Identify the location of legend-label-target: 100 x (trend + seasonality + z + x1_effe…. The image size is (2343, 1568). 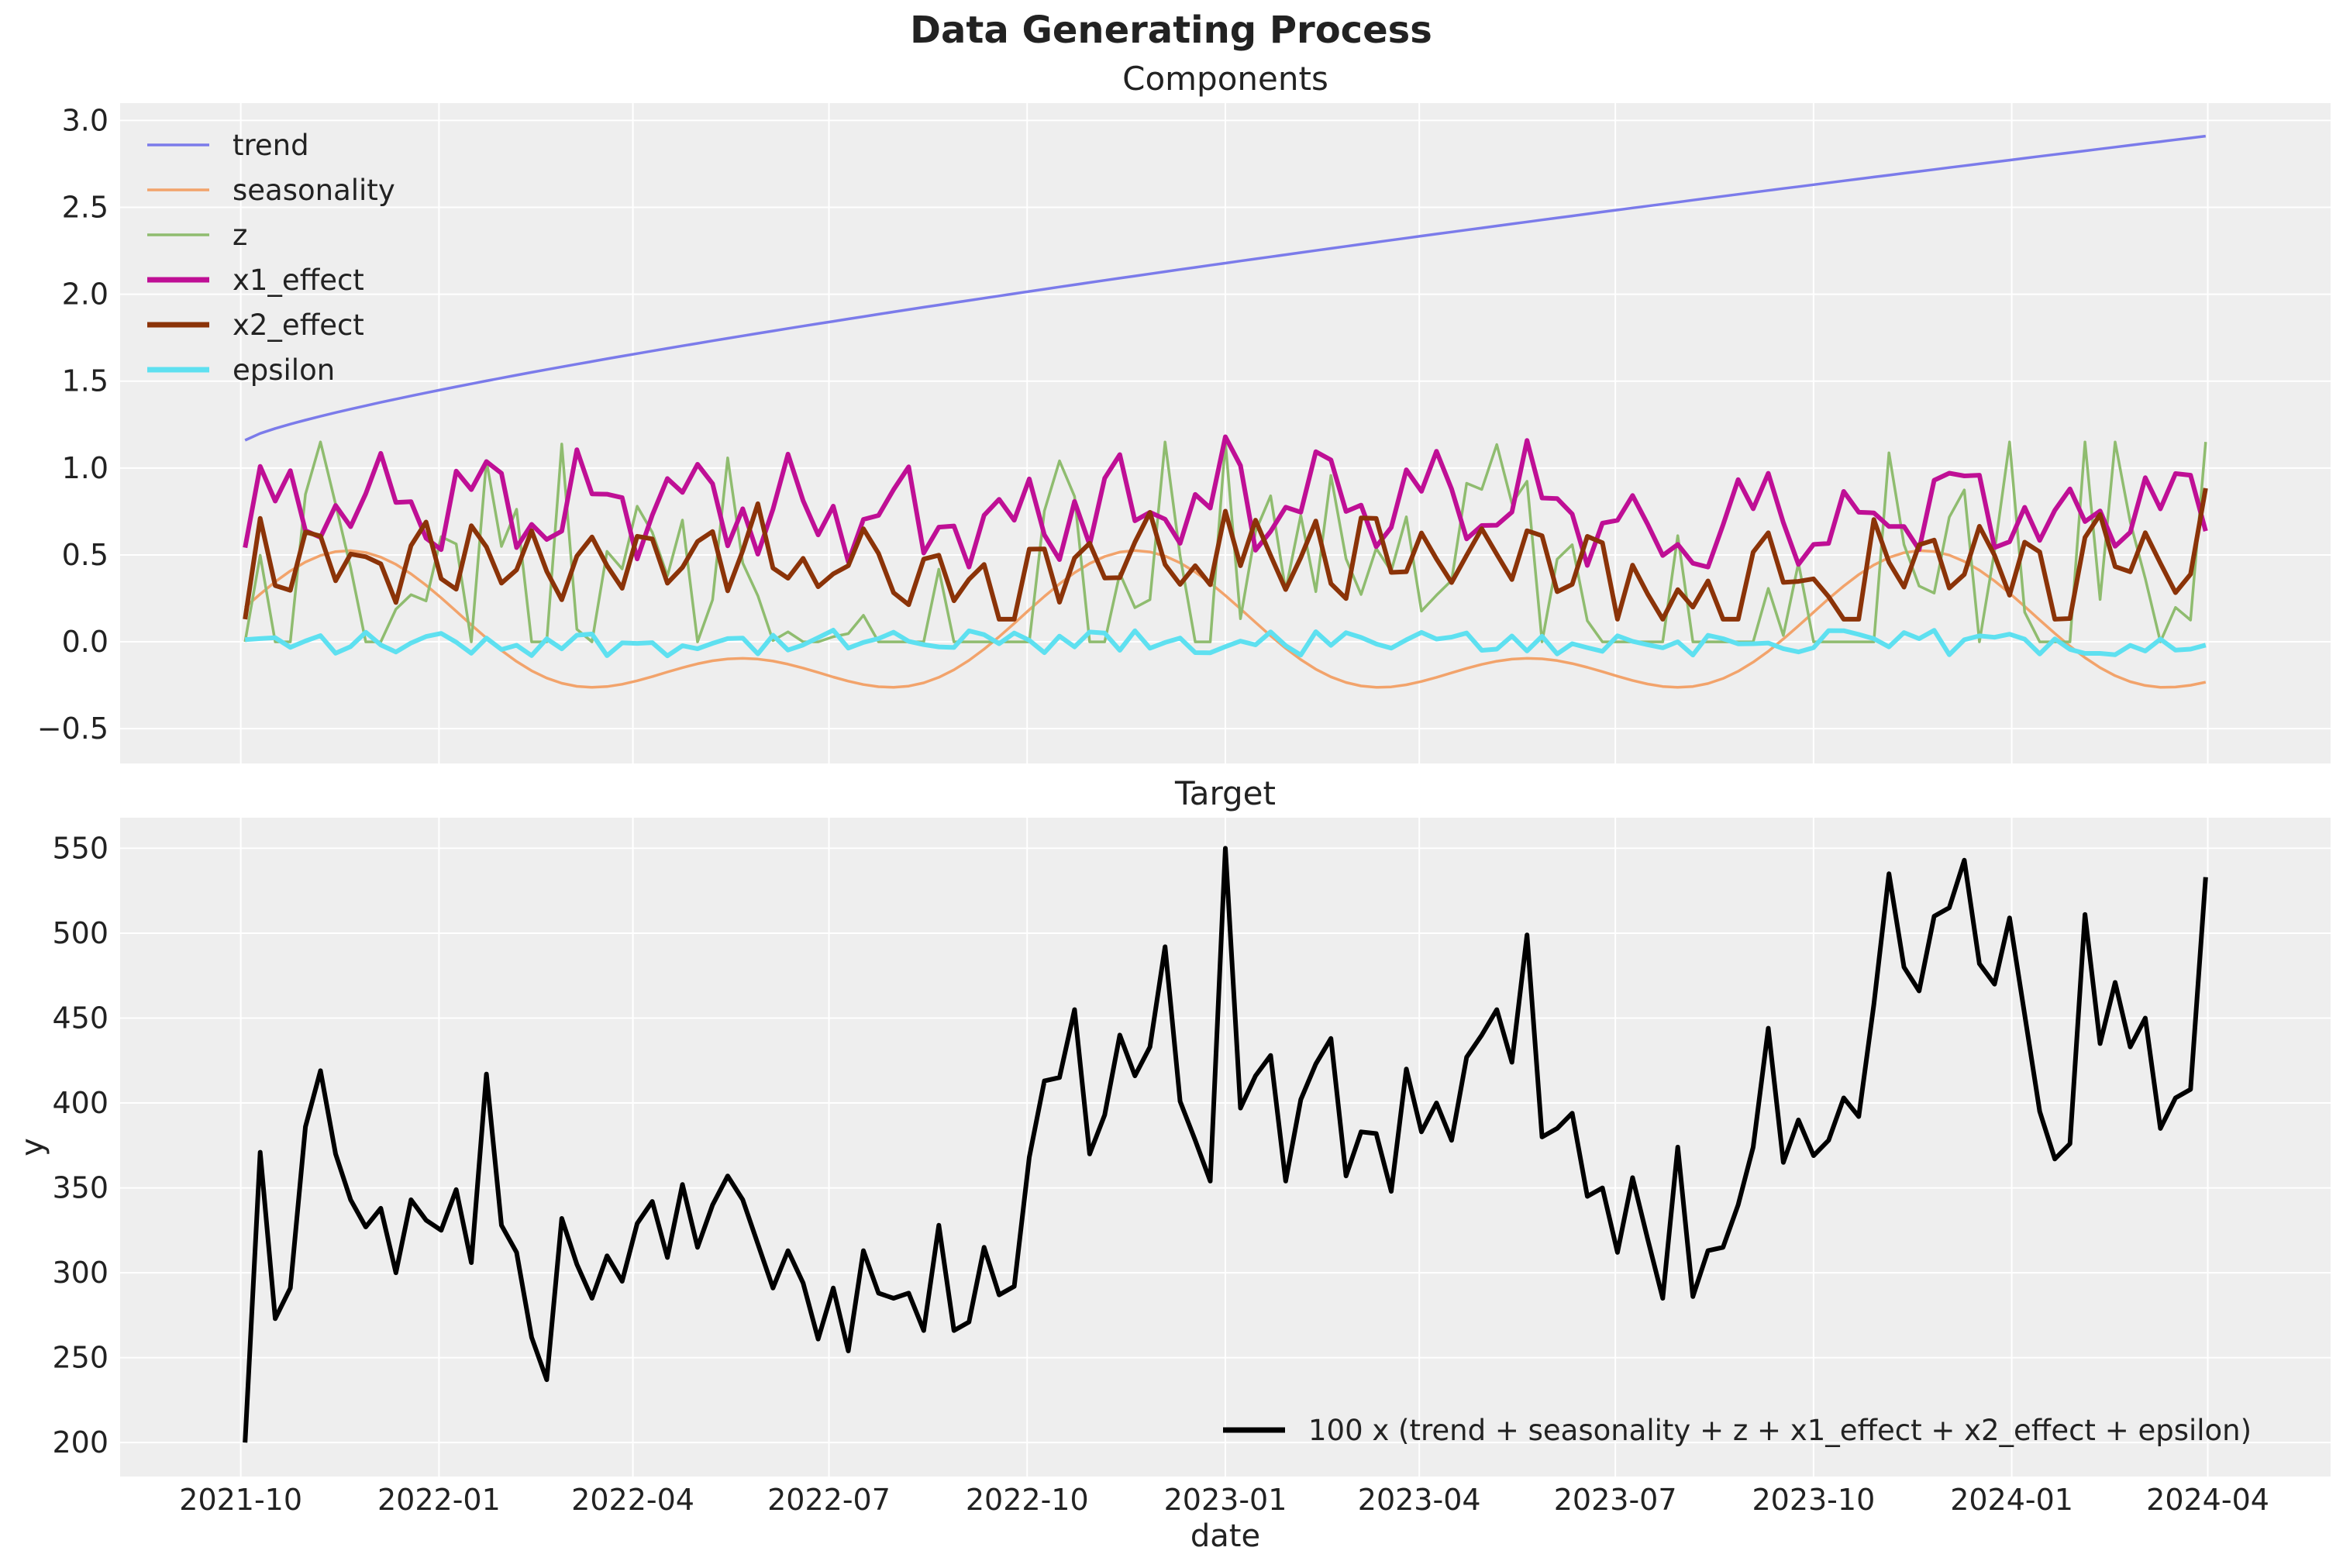
(1780, 1430).